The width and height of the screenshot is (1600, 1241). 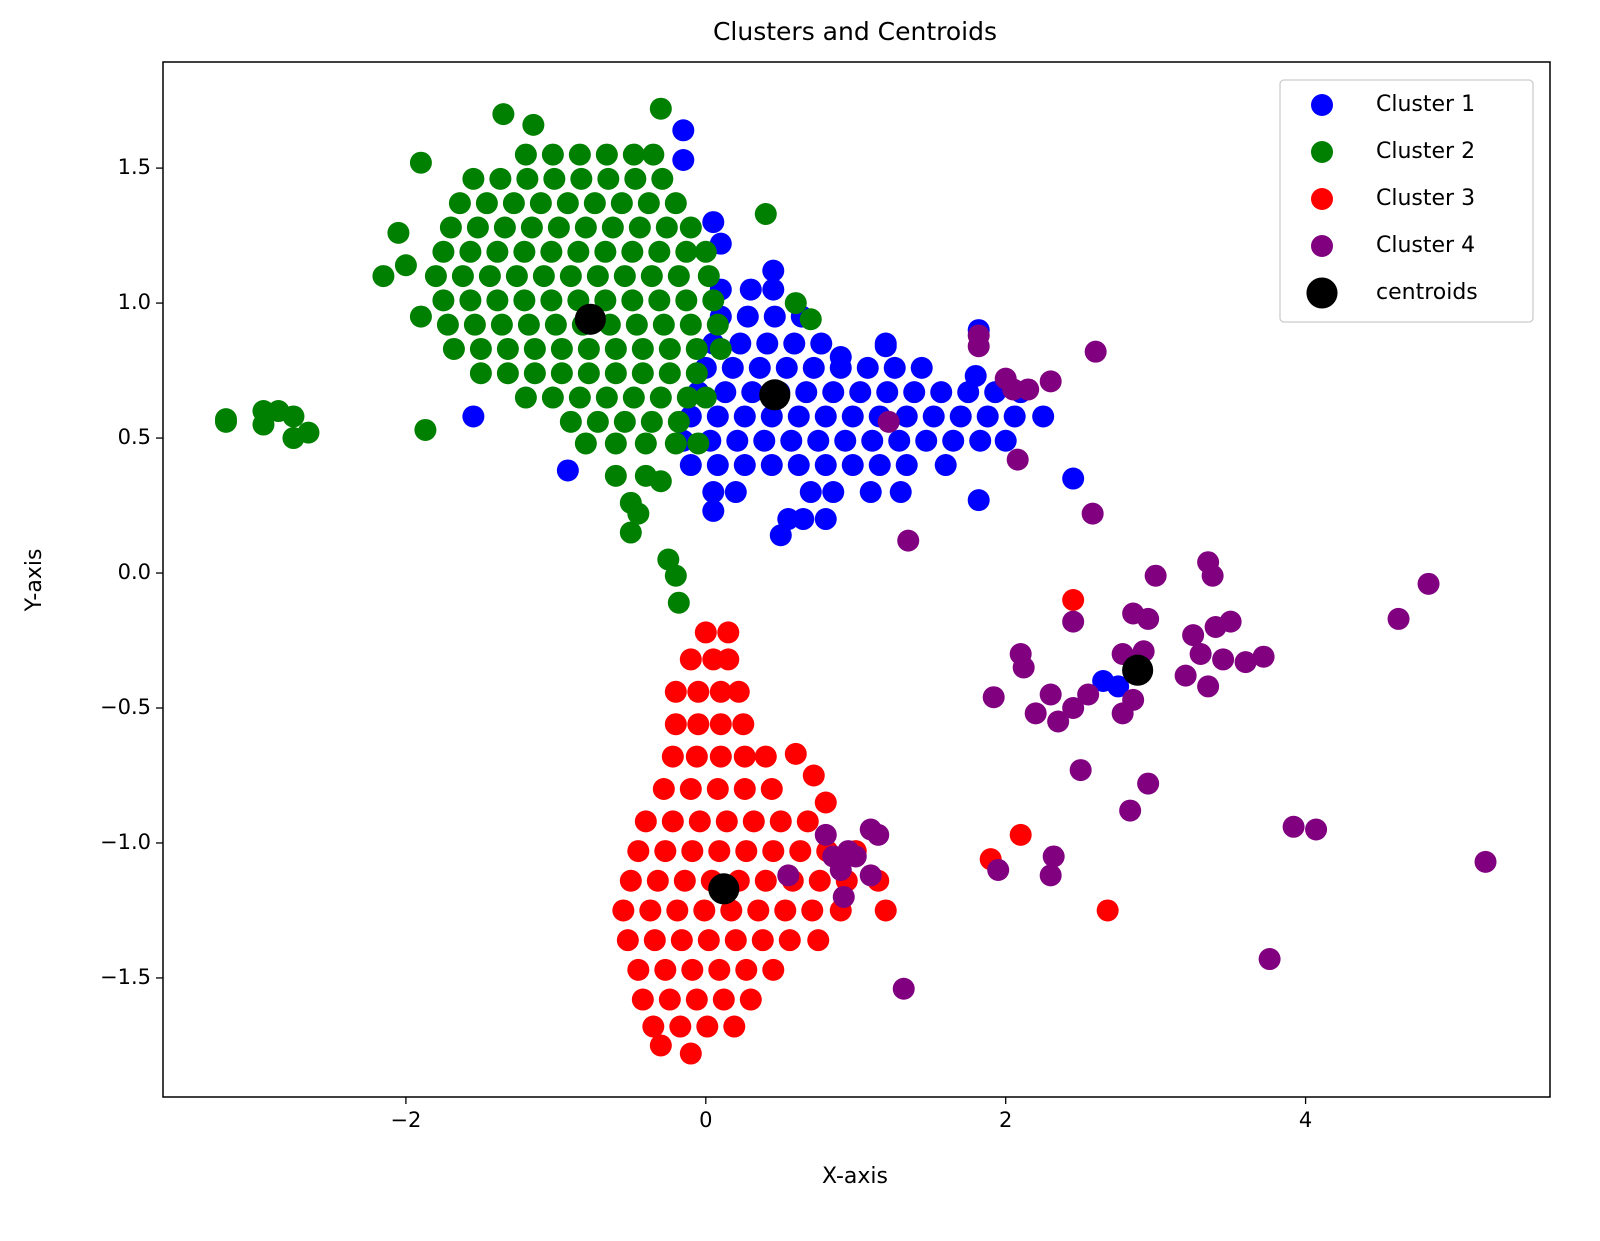 What do you see at coordinates (1322, 199) in the screenshot?
I see `legend-marker` at bounding box center [1322, 199].